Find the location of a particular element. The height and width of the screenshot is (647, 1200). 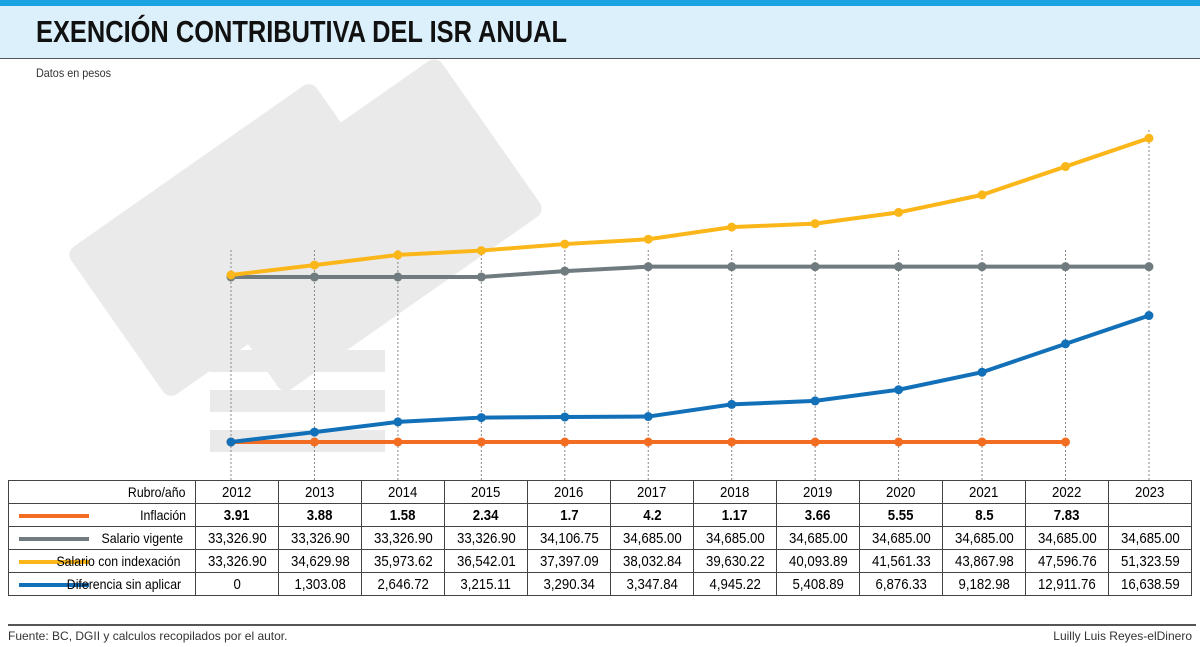

year-header: 2015 is located at coordinates (486, 492).